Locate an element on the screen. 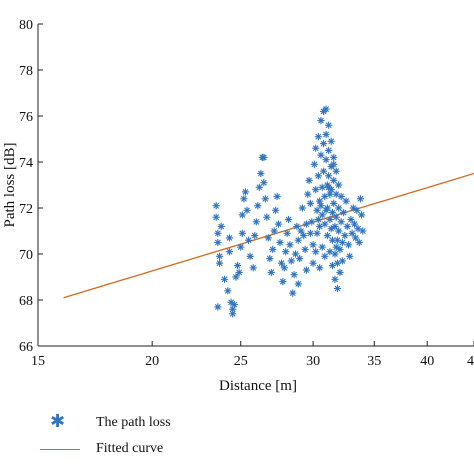 This screenshot has width=474, height=474. x-tick-label: 35 is located at coordinates (374, 361).